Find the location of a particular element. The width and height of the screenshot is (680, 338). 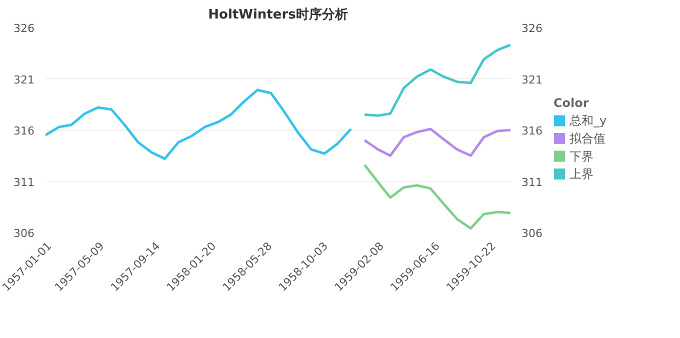

y2-tick-label: 306 is located at coordinates (532, 233).